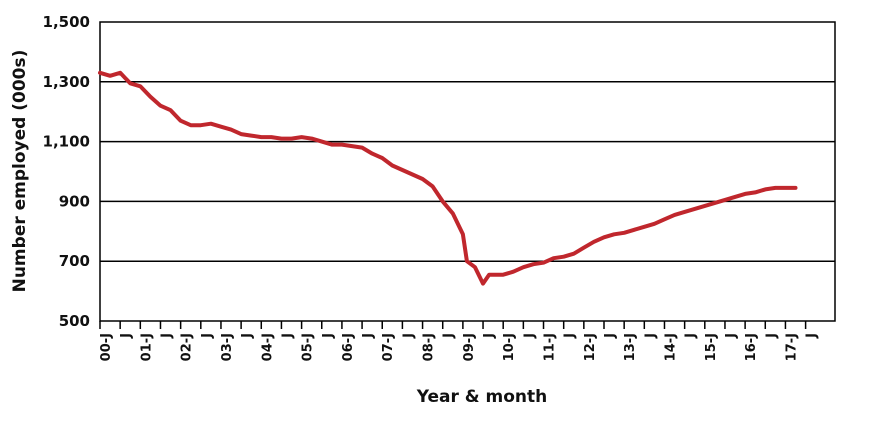  What do you see at coordinates (227, 347) in the screenshot?
I see `x-tick-label: 03-J` at bounding box center [227, 347].